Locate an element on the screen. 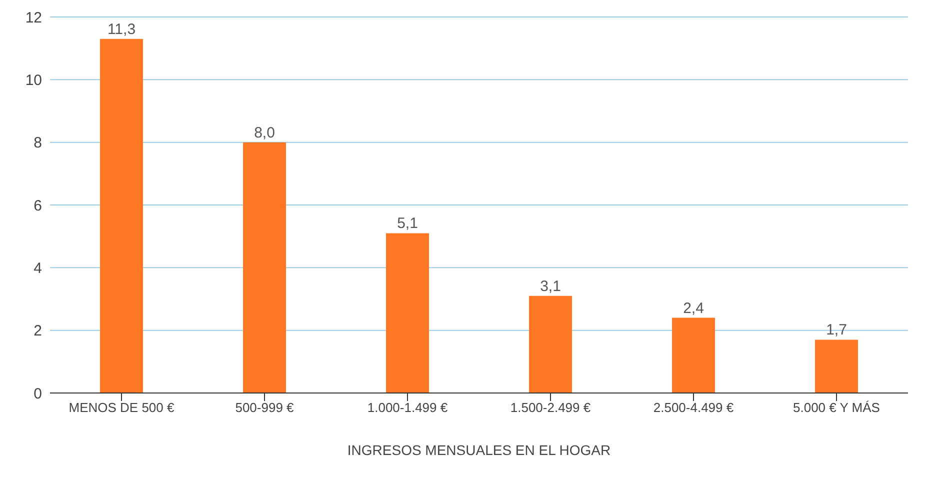 This screenshot has height=478, width=948. x-tick-label: 1.000-1.499 € is located at coordinates (407, 408).